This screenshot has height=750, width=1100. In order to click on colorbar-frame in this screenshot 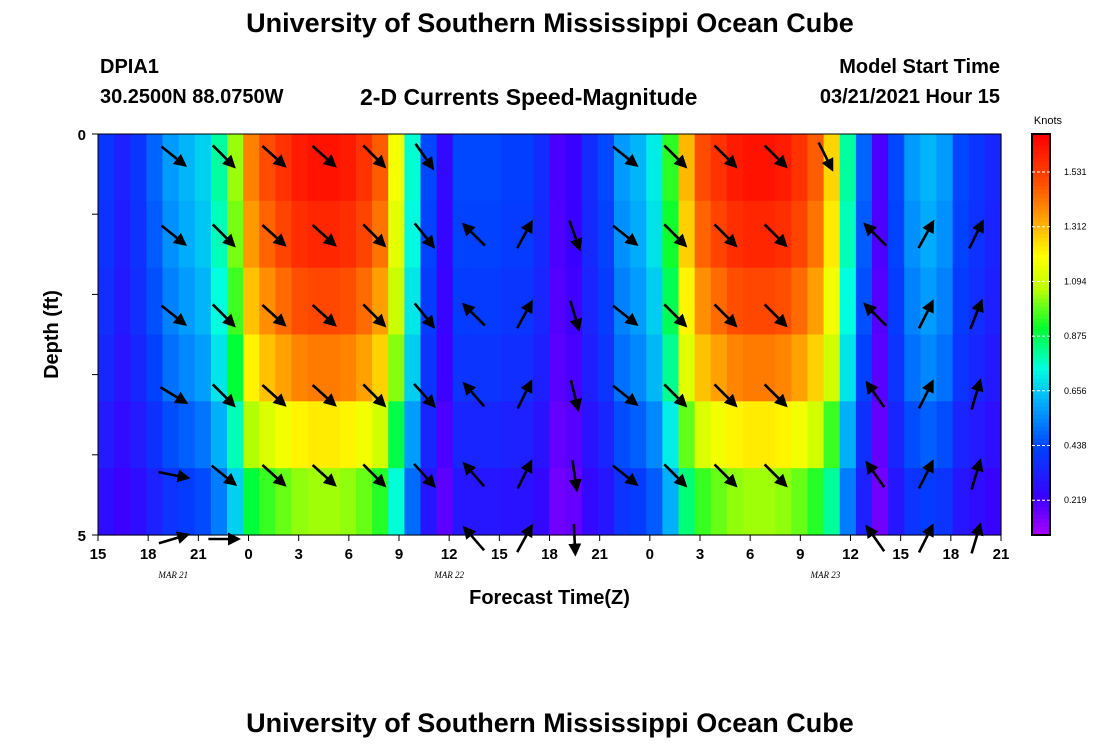, I will do `click(1041, 334)`.